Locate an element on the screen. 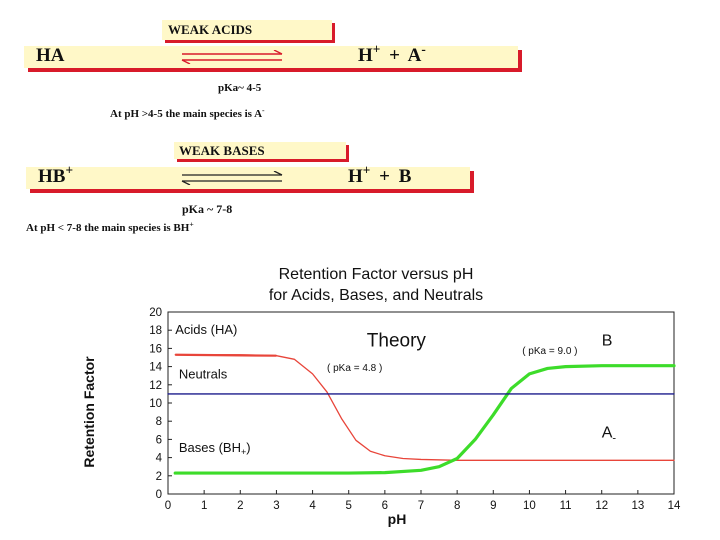  equilibrium-arrows-acids is located at coordinates (232, 57).